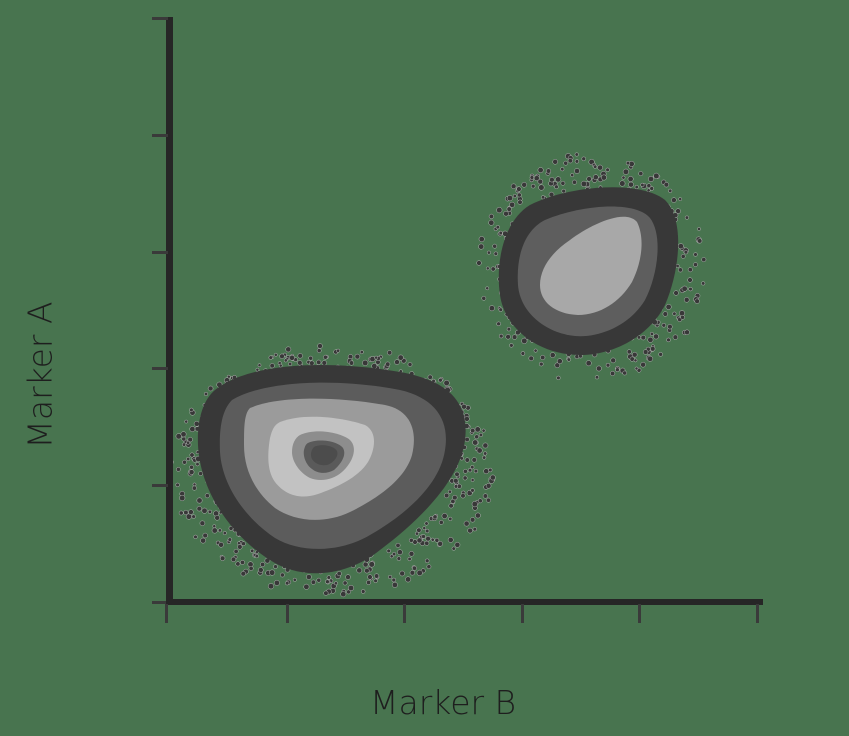 This screenshot has width=849, height=736. Describe the element at coordinates (332, 470) in the screenshot. I see `population-lower-left` at that location.